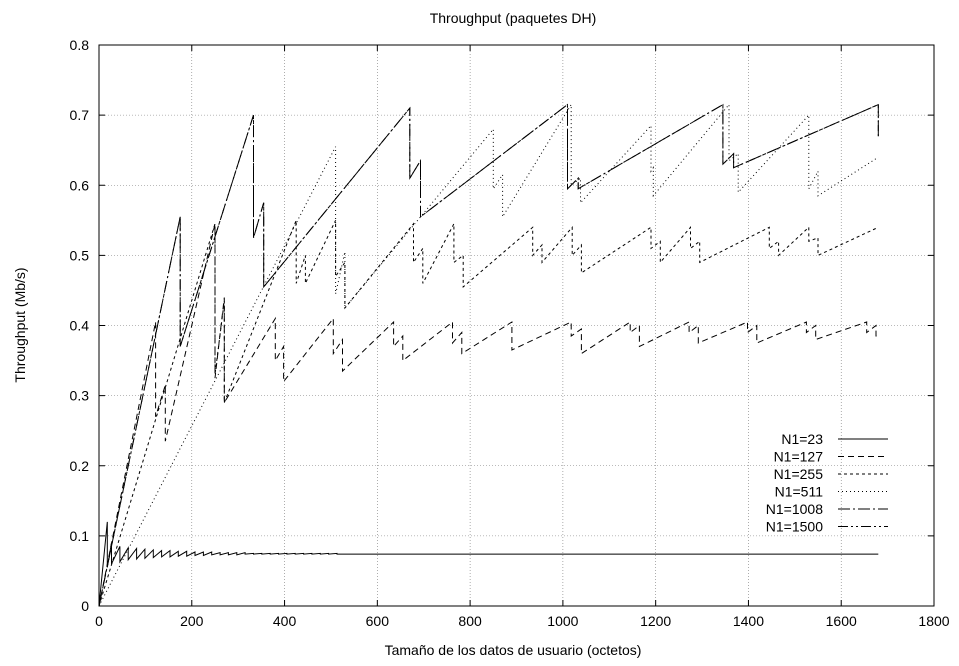 This screenshot has height=666, width=959. I want to click on y-tick-label: 0.2, so click(80, 466).